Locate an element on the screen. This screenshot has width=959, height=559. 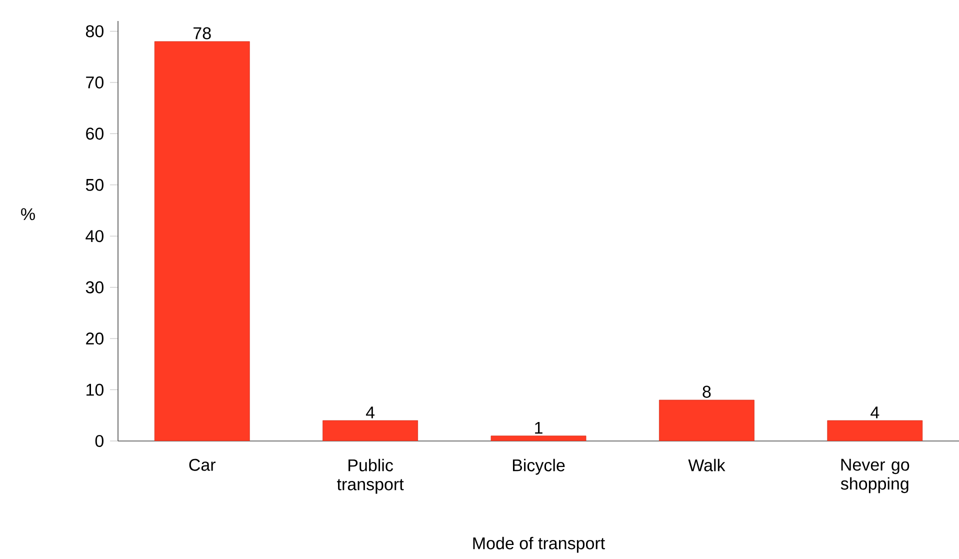
y-tick-label: 10 is located at coordinates (95, 390).